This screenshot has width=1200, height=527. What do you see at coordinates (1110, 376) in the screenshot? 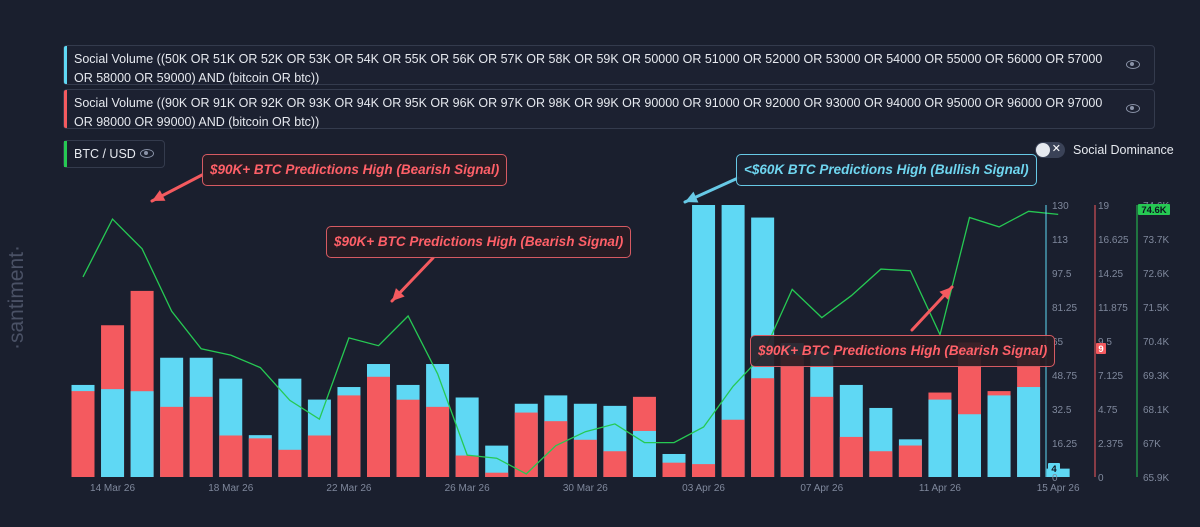
I see `right-axis-1-tick: 7.125` at bounding box center [1110, 376].